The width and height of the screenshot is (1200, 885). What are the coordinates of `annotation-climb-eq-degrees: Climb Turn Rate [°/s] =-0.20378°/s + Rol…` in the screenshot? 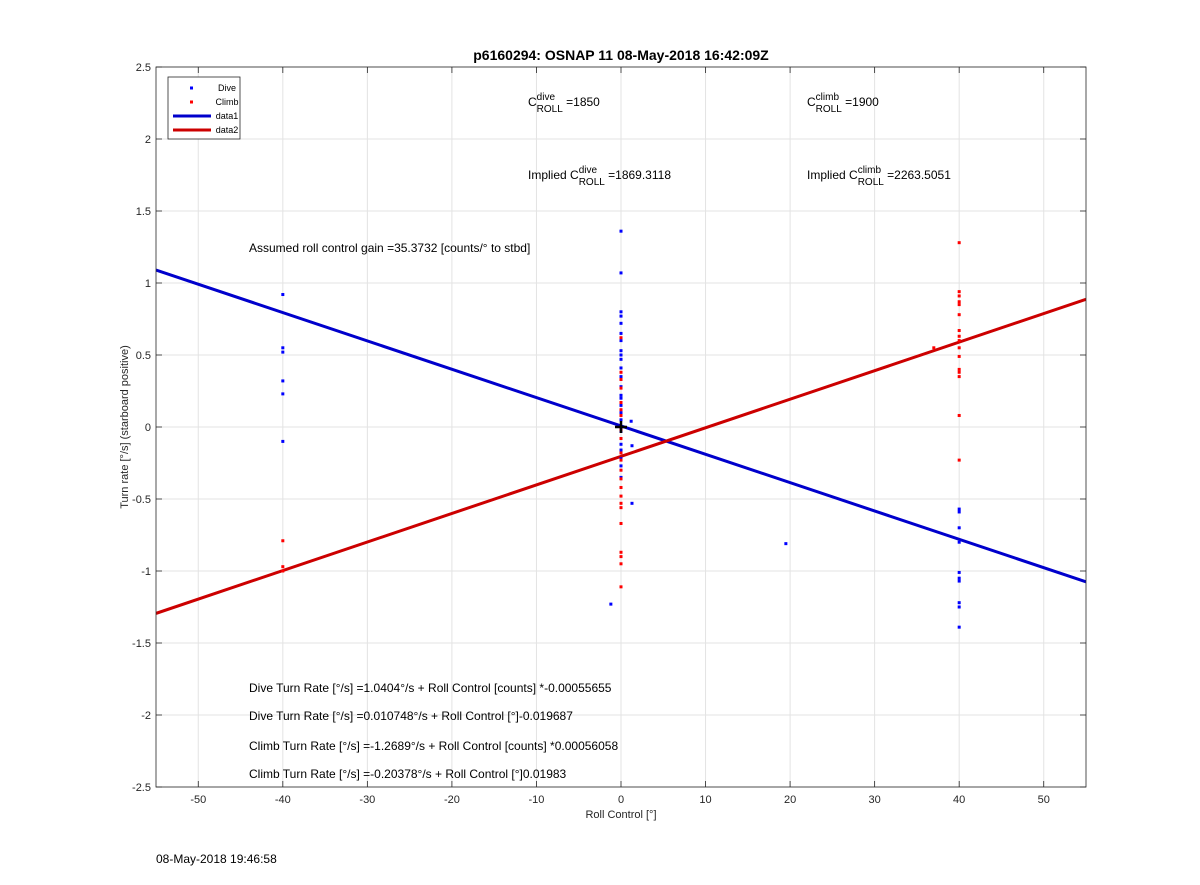 It's located at (408, 774).